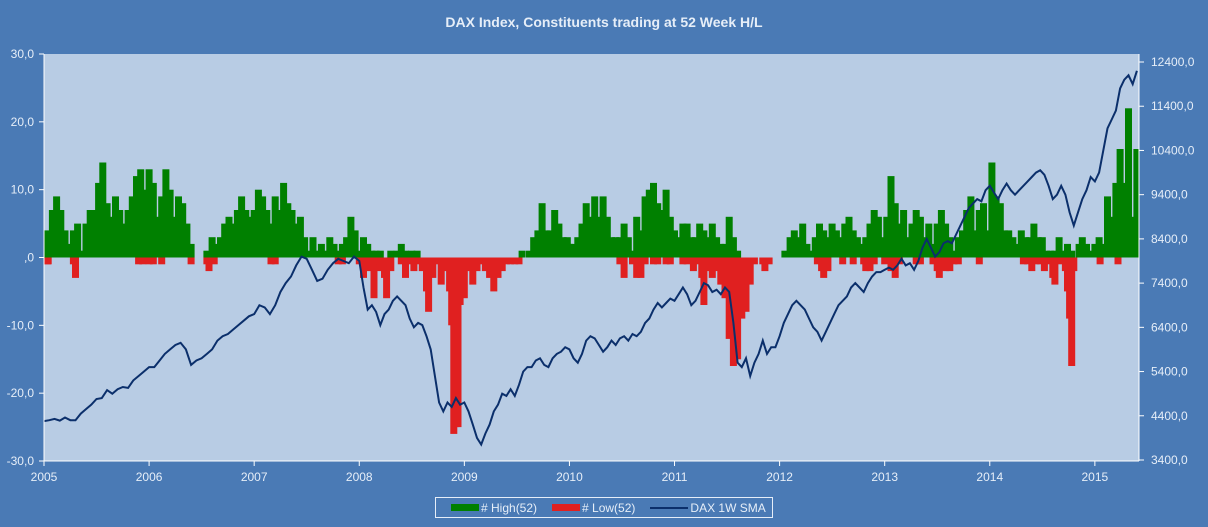 The height and width of the screenshot is (527, 1208). What do you see at coordinates (21, 393) in the screenshot?
I see `left-tick-label: -20,0` at bounding box center [21, 393].